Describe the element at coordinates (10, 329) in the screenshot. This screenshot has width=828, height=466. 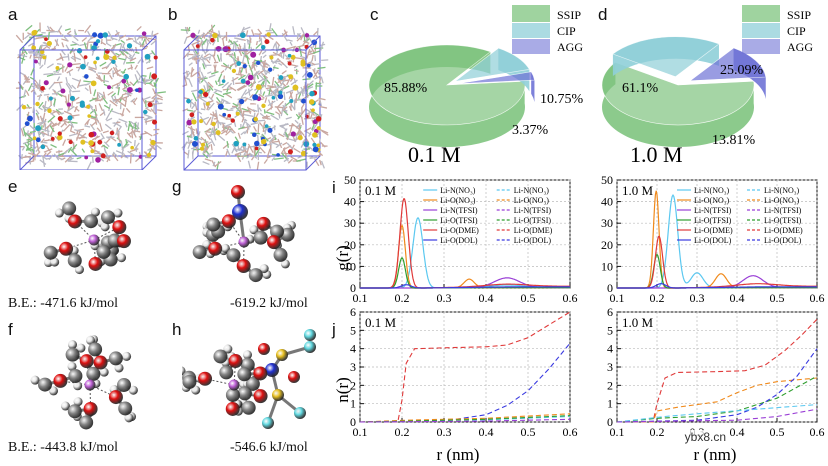
I see `panel-letter-f: f` at that location.